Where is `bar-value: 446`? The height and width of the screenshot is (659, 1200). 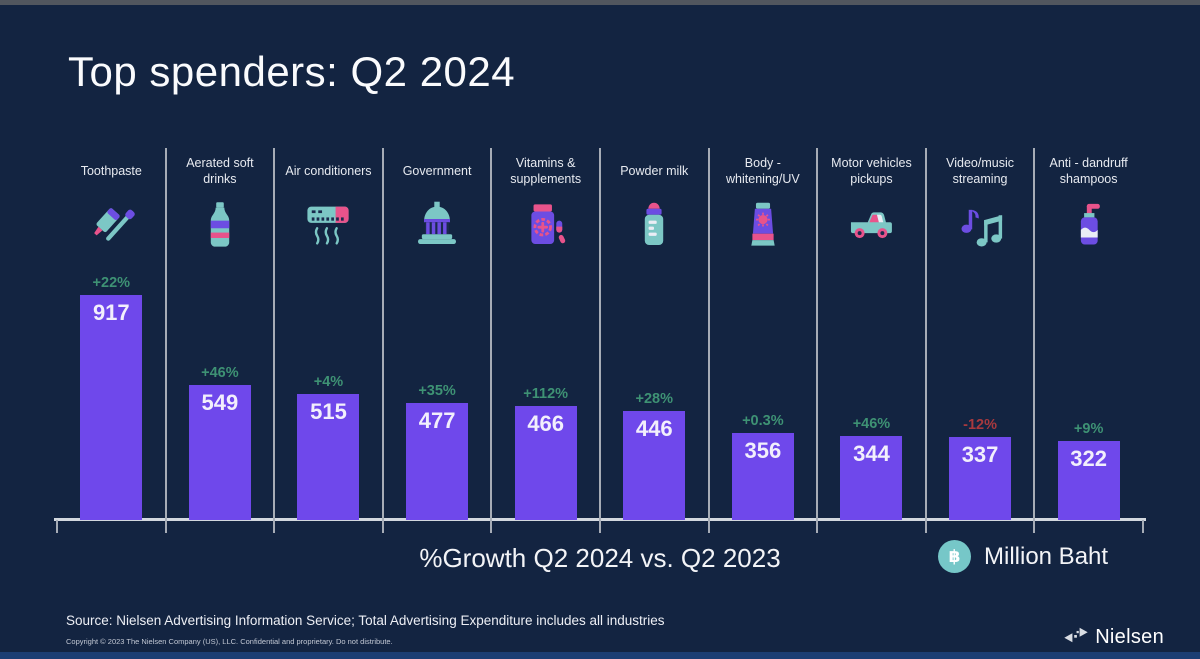 bar-value: 446 is located at coordinates (654, 428).